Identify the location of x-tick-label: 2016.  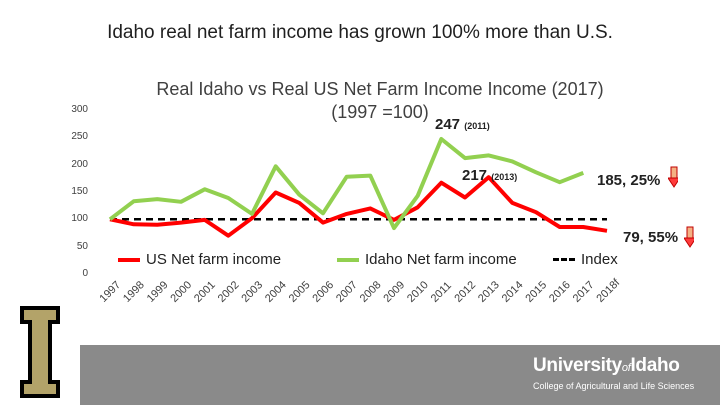
(560, 292).